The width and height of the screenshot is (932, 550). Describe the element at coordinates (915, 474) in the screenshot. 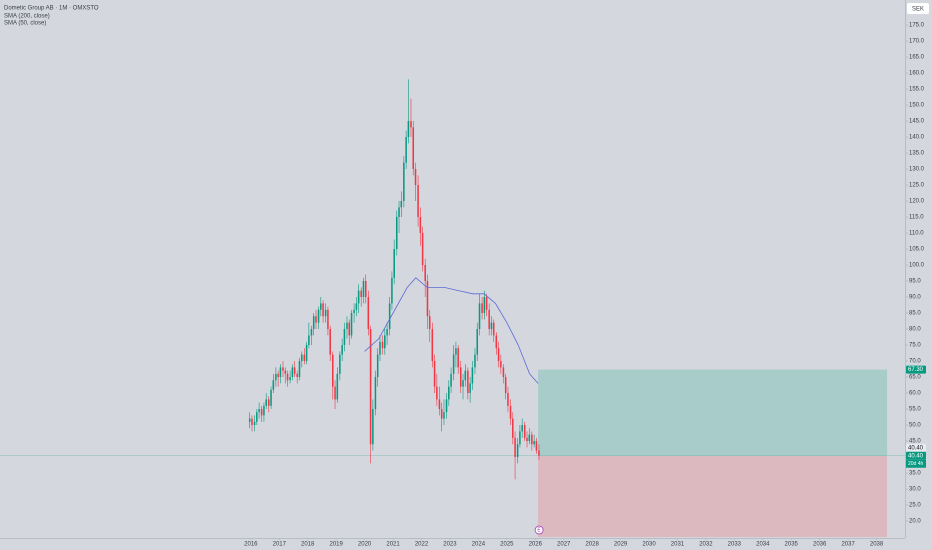

I see `y-tick-label: 35.0` at that location.